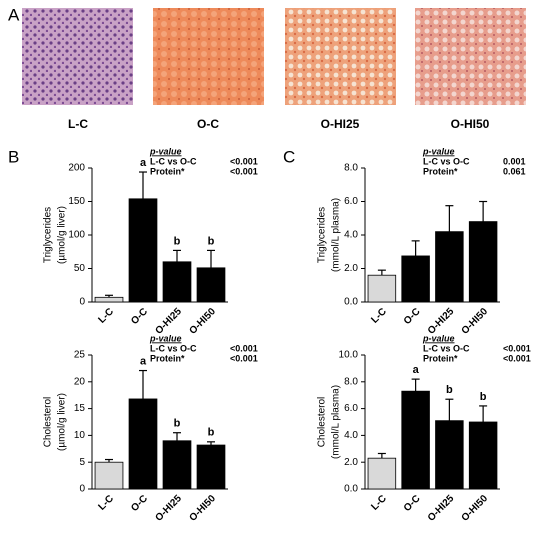  Describe the element at coordinates (336, 235) in the screenshot. I see `y-axis-label: (mmol/L plasma)` at that location.